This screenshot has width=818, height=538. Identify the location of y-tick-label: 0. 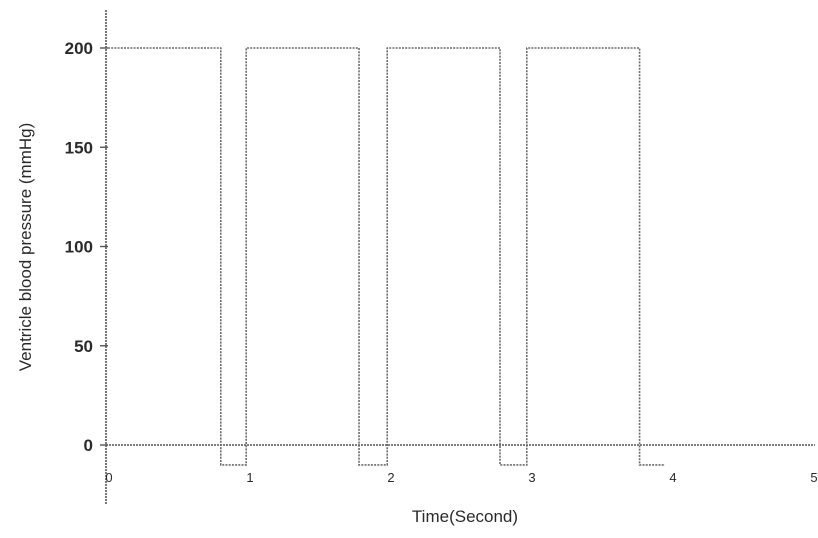
(88, 445).